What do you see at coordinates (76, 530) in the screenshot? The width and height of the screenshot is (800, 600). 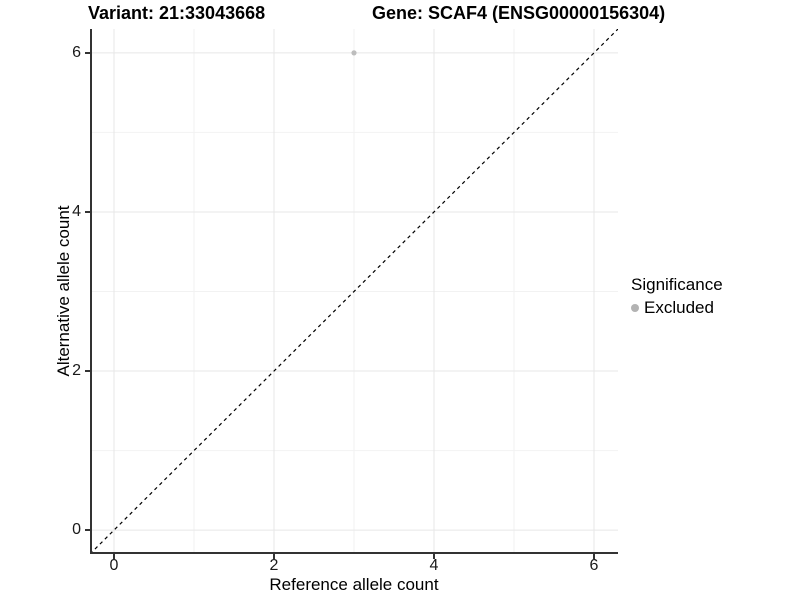 I see `y-tick-label: 0` at bounding box center [76, 530].